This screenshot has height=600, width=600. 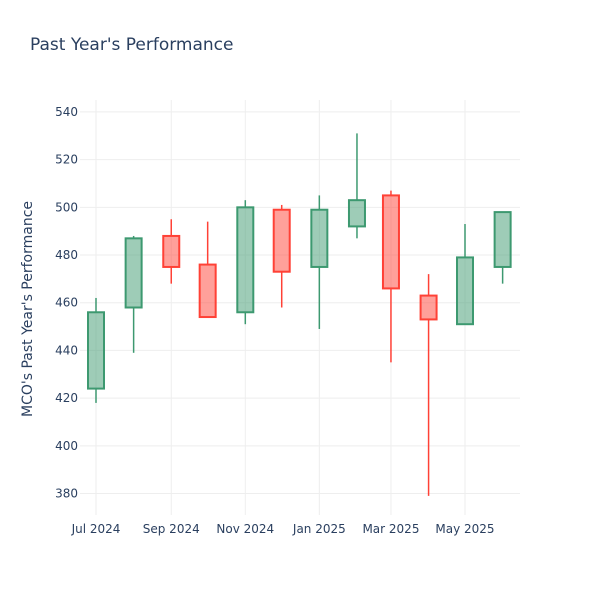 What do you see at coordinates (66, 494) in the screenshot?
I see `y-tick-label: 380` at bounding box center [66, 494].